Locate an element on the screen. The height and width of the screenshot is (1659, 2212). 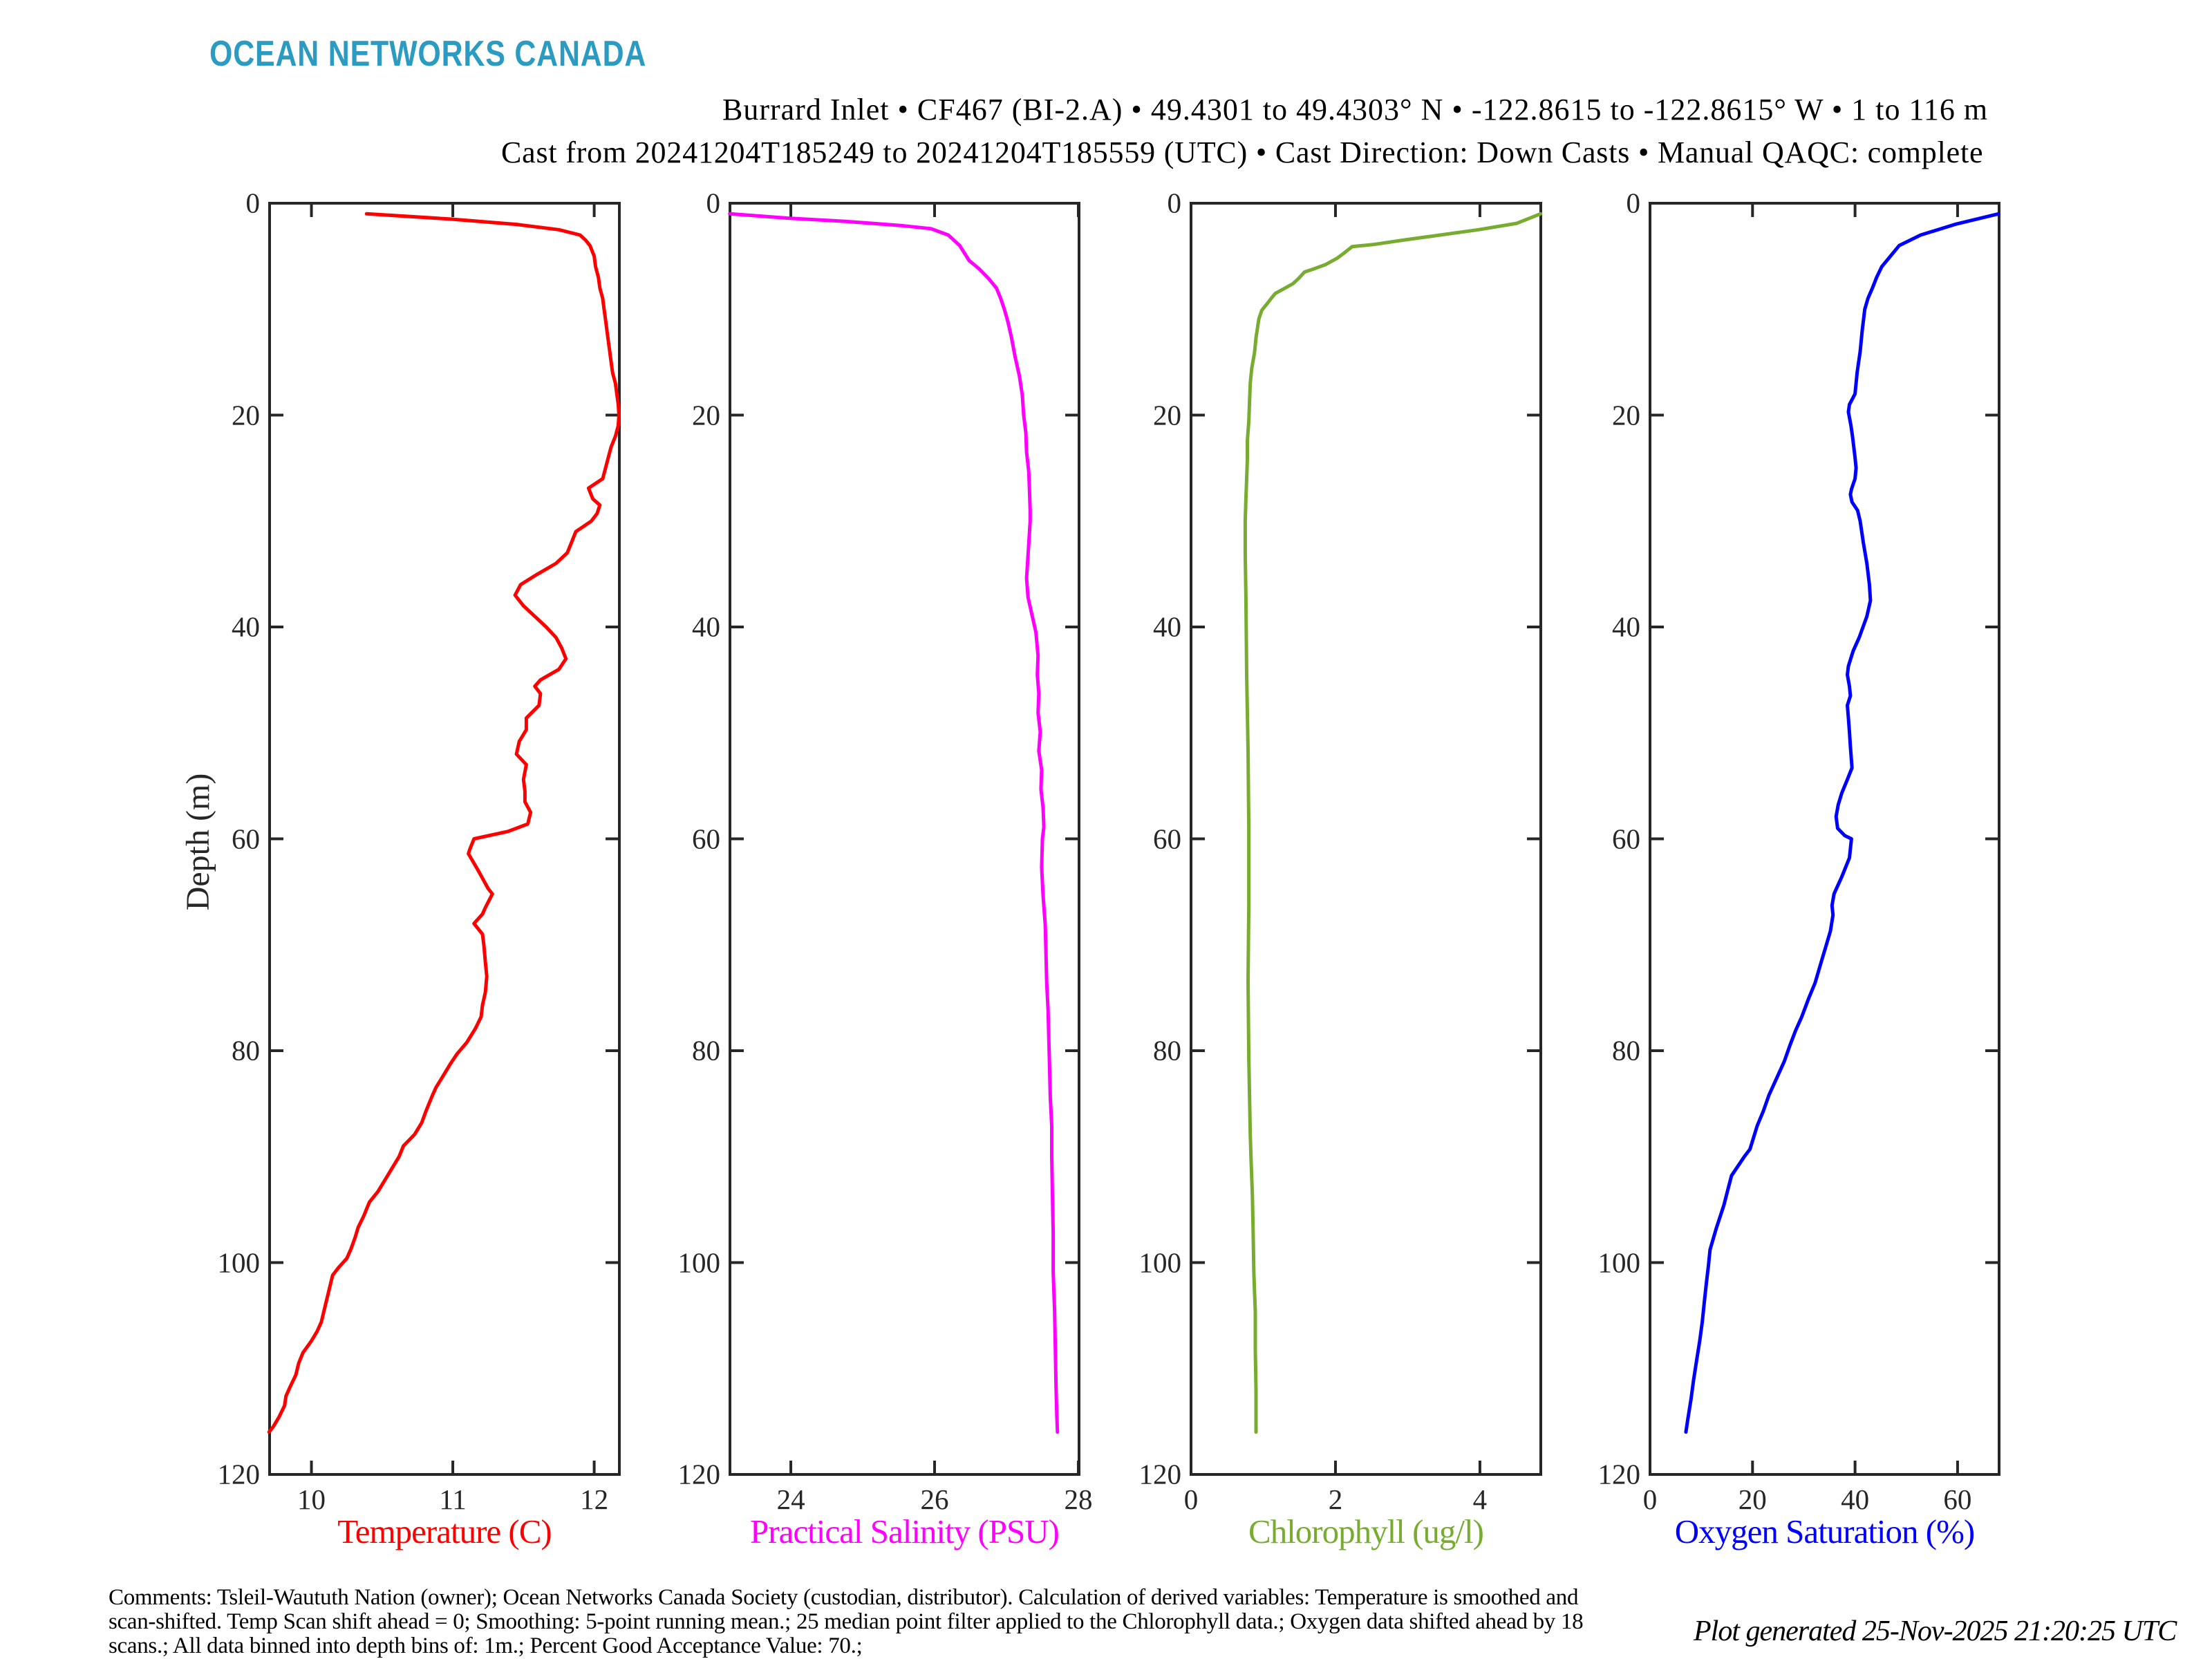
salinity-axes-frame is located at coordinates (904, 839).